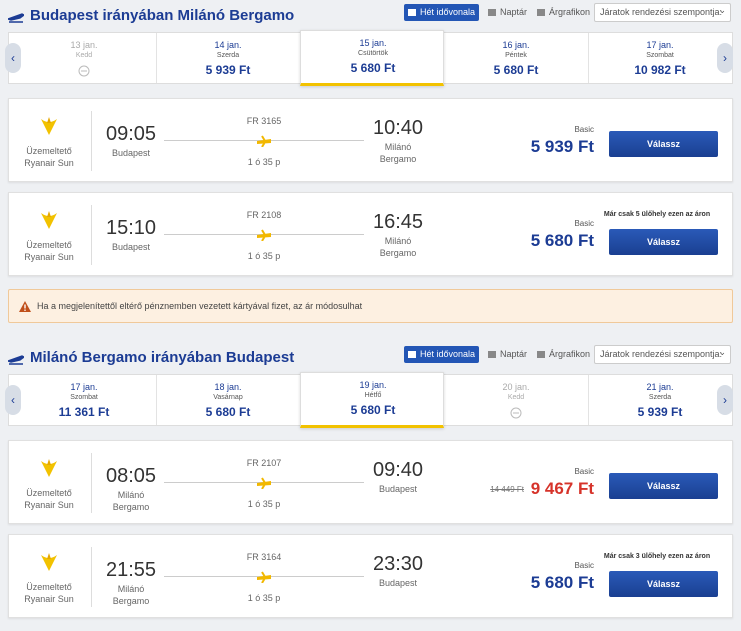 The width and height of the screenshot is (741, 631). What do you see at coordinates (398, 153) in the screenshot?
I see `arr-city: Milánó Bergamo` at bounding box center [398, 153].